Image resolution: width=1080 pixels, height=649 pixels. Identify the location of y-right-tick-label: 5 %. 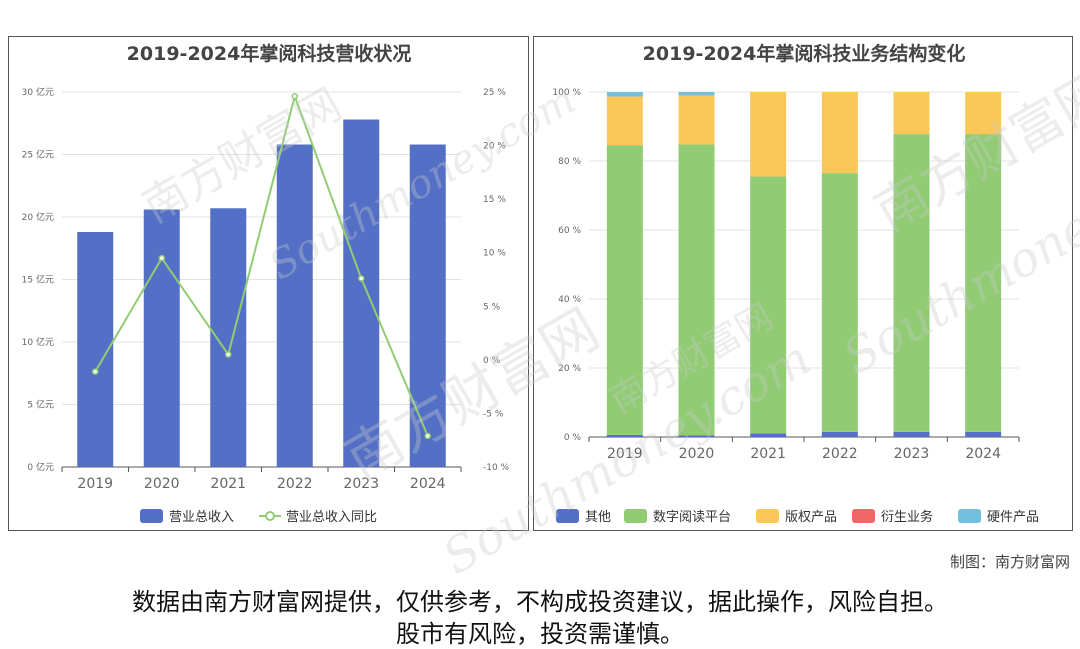
(492, 307).